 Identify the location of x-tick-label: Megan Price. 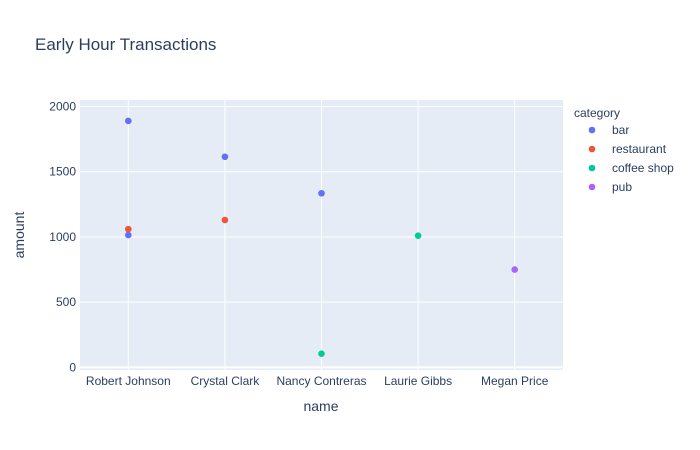
(515, 381).